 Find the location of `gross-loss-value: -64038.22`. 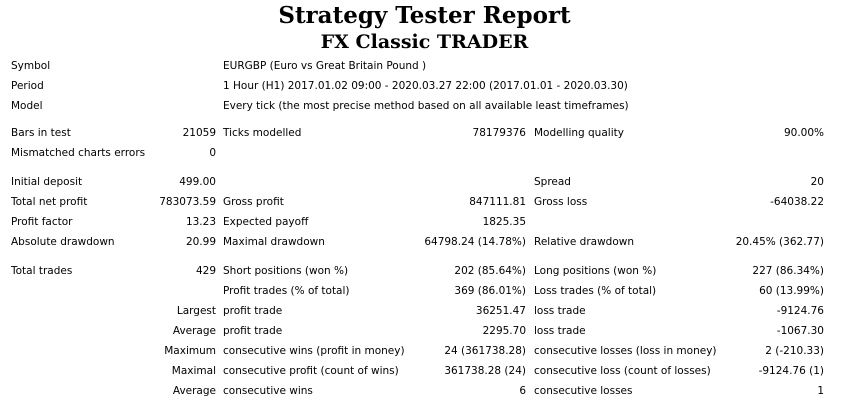

gross-loss-value: -64038.22 is located at coordinates (797, 202).